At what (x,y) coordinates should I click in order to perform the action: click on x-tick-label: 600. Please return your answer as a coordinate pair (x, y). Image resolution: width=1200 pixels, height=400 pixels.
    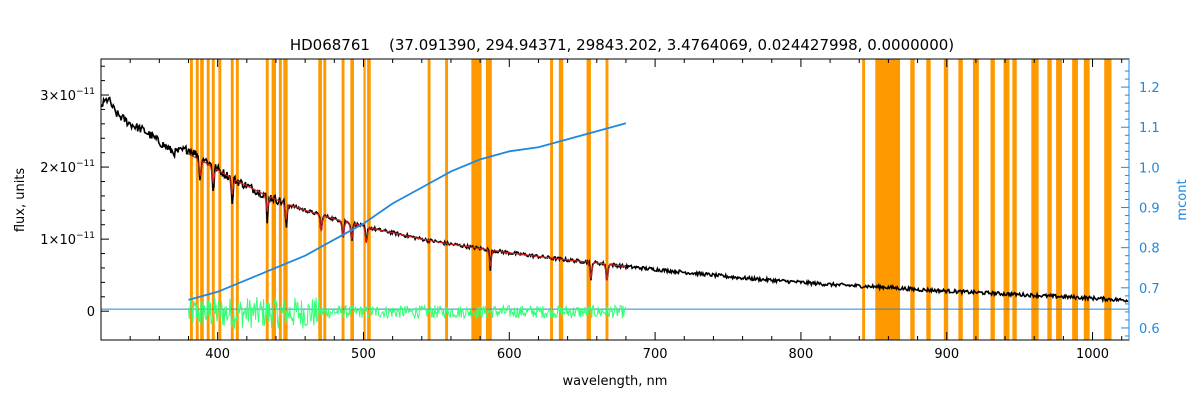
    Looking at the image, I should click on (509, 354).